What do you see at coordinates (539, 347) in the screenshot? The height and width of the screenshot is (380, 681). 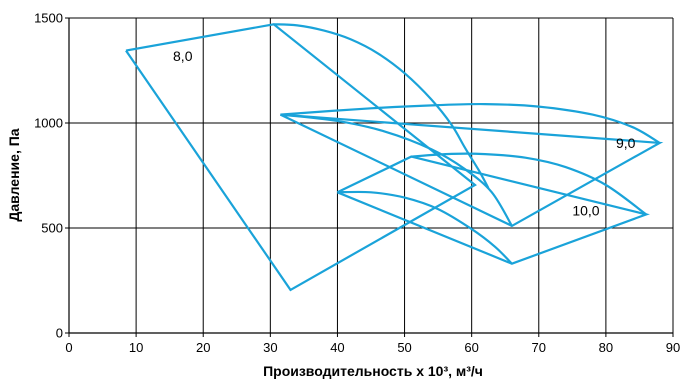 I see `x-tick-label: 70` at bounding box center [539, 347].